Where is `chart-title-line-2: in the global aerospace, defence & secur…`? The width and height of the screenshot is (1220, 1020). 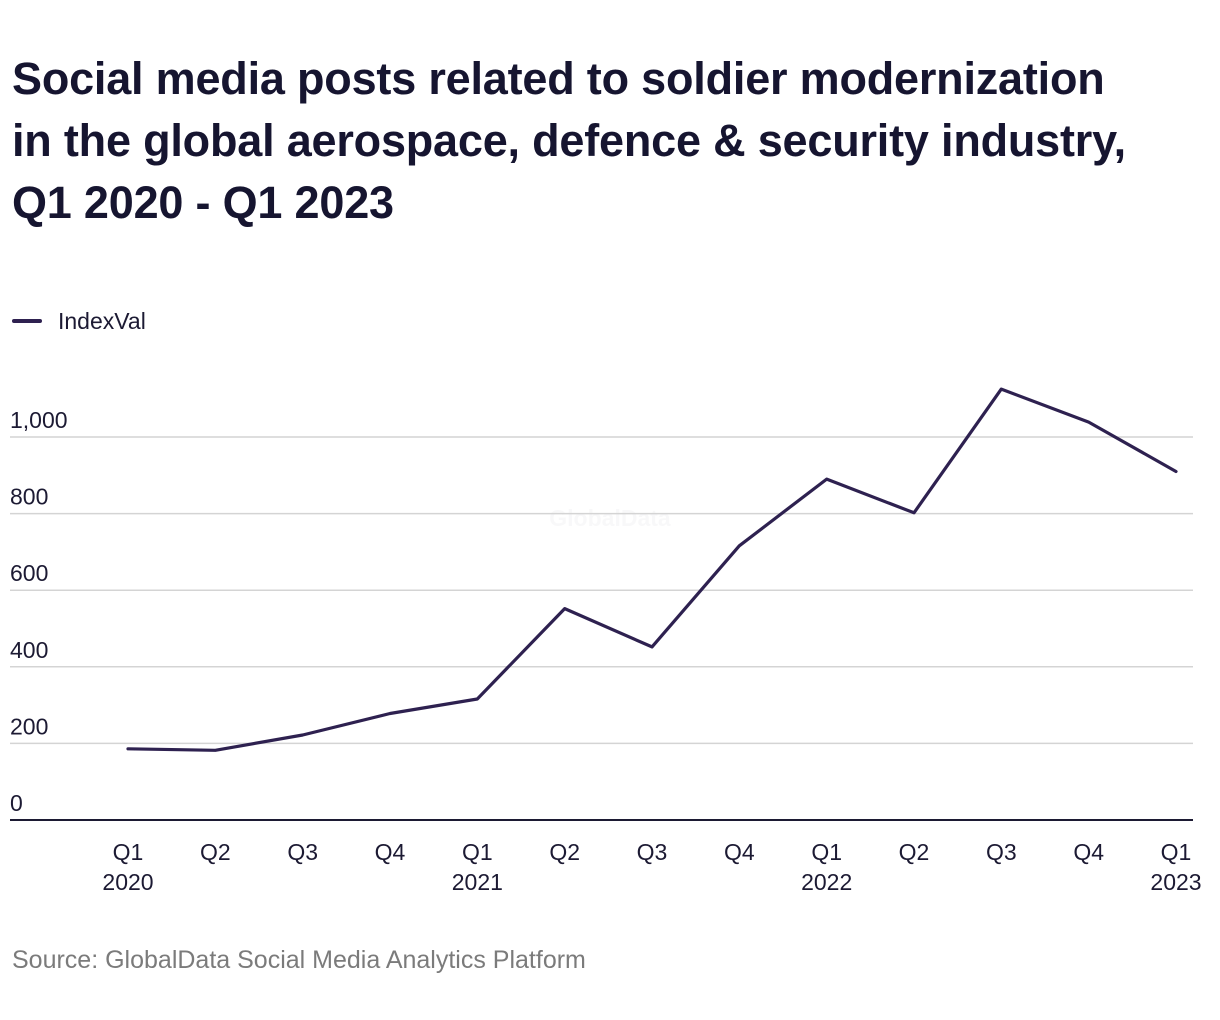
chart-title-line-2: in the global aerospace, defence & secur… is located at coordinates (569, 140).